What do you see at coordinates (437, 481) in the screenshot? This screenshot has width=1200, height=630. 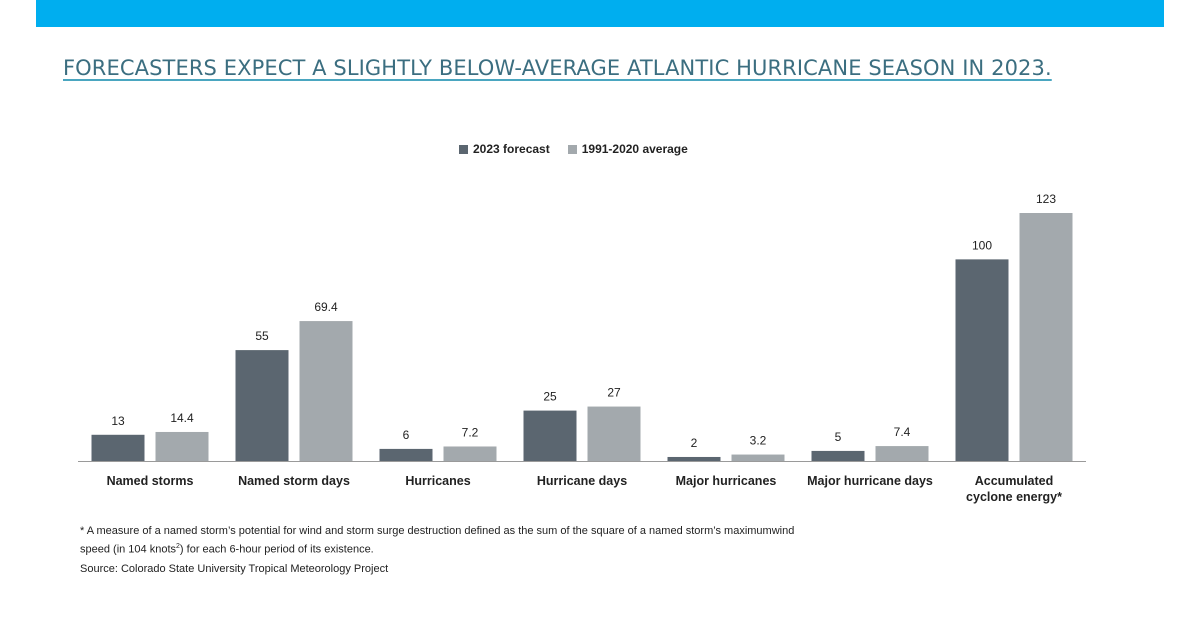 I see `category-label: Hurricanes` at bounding box center [437, 481].